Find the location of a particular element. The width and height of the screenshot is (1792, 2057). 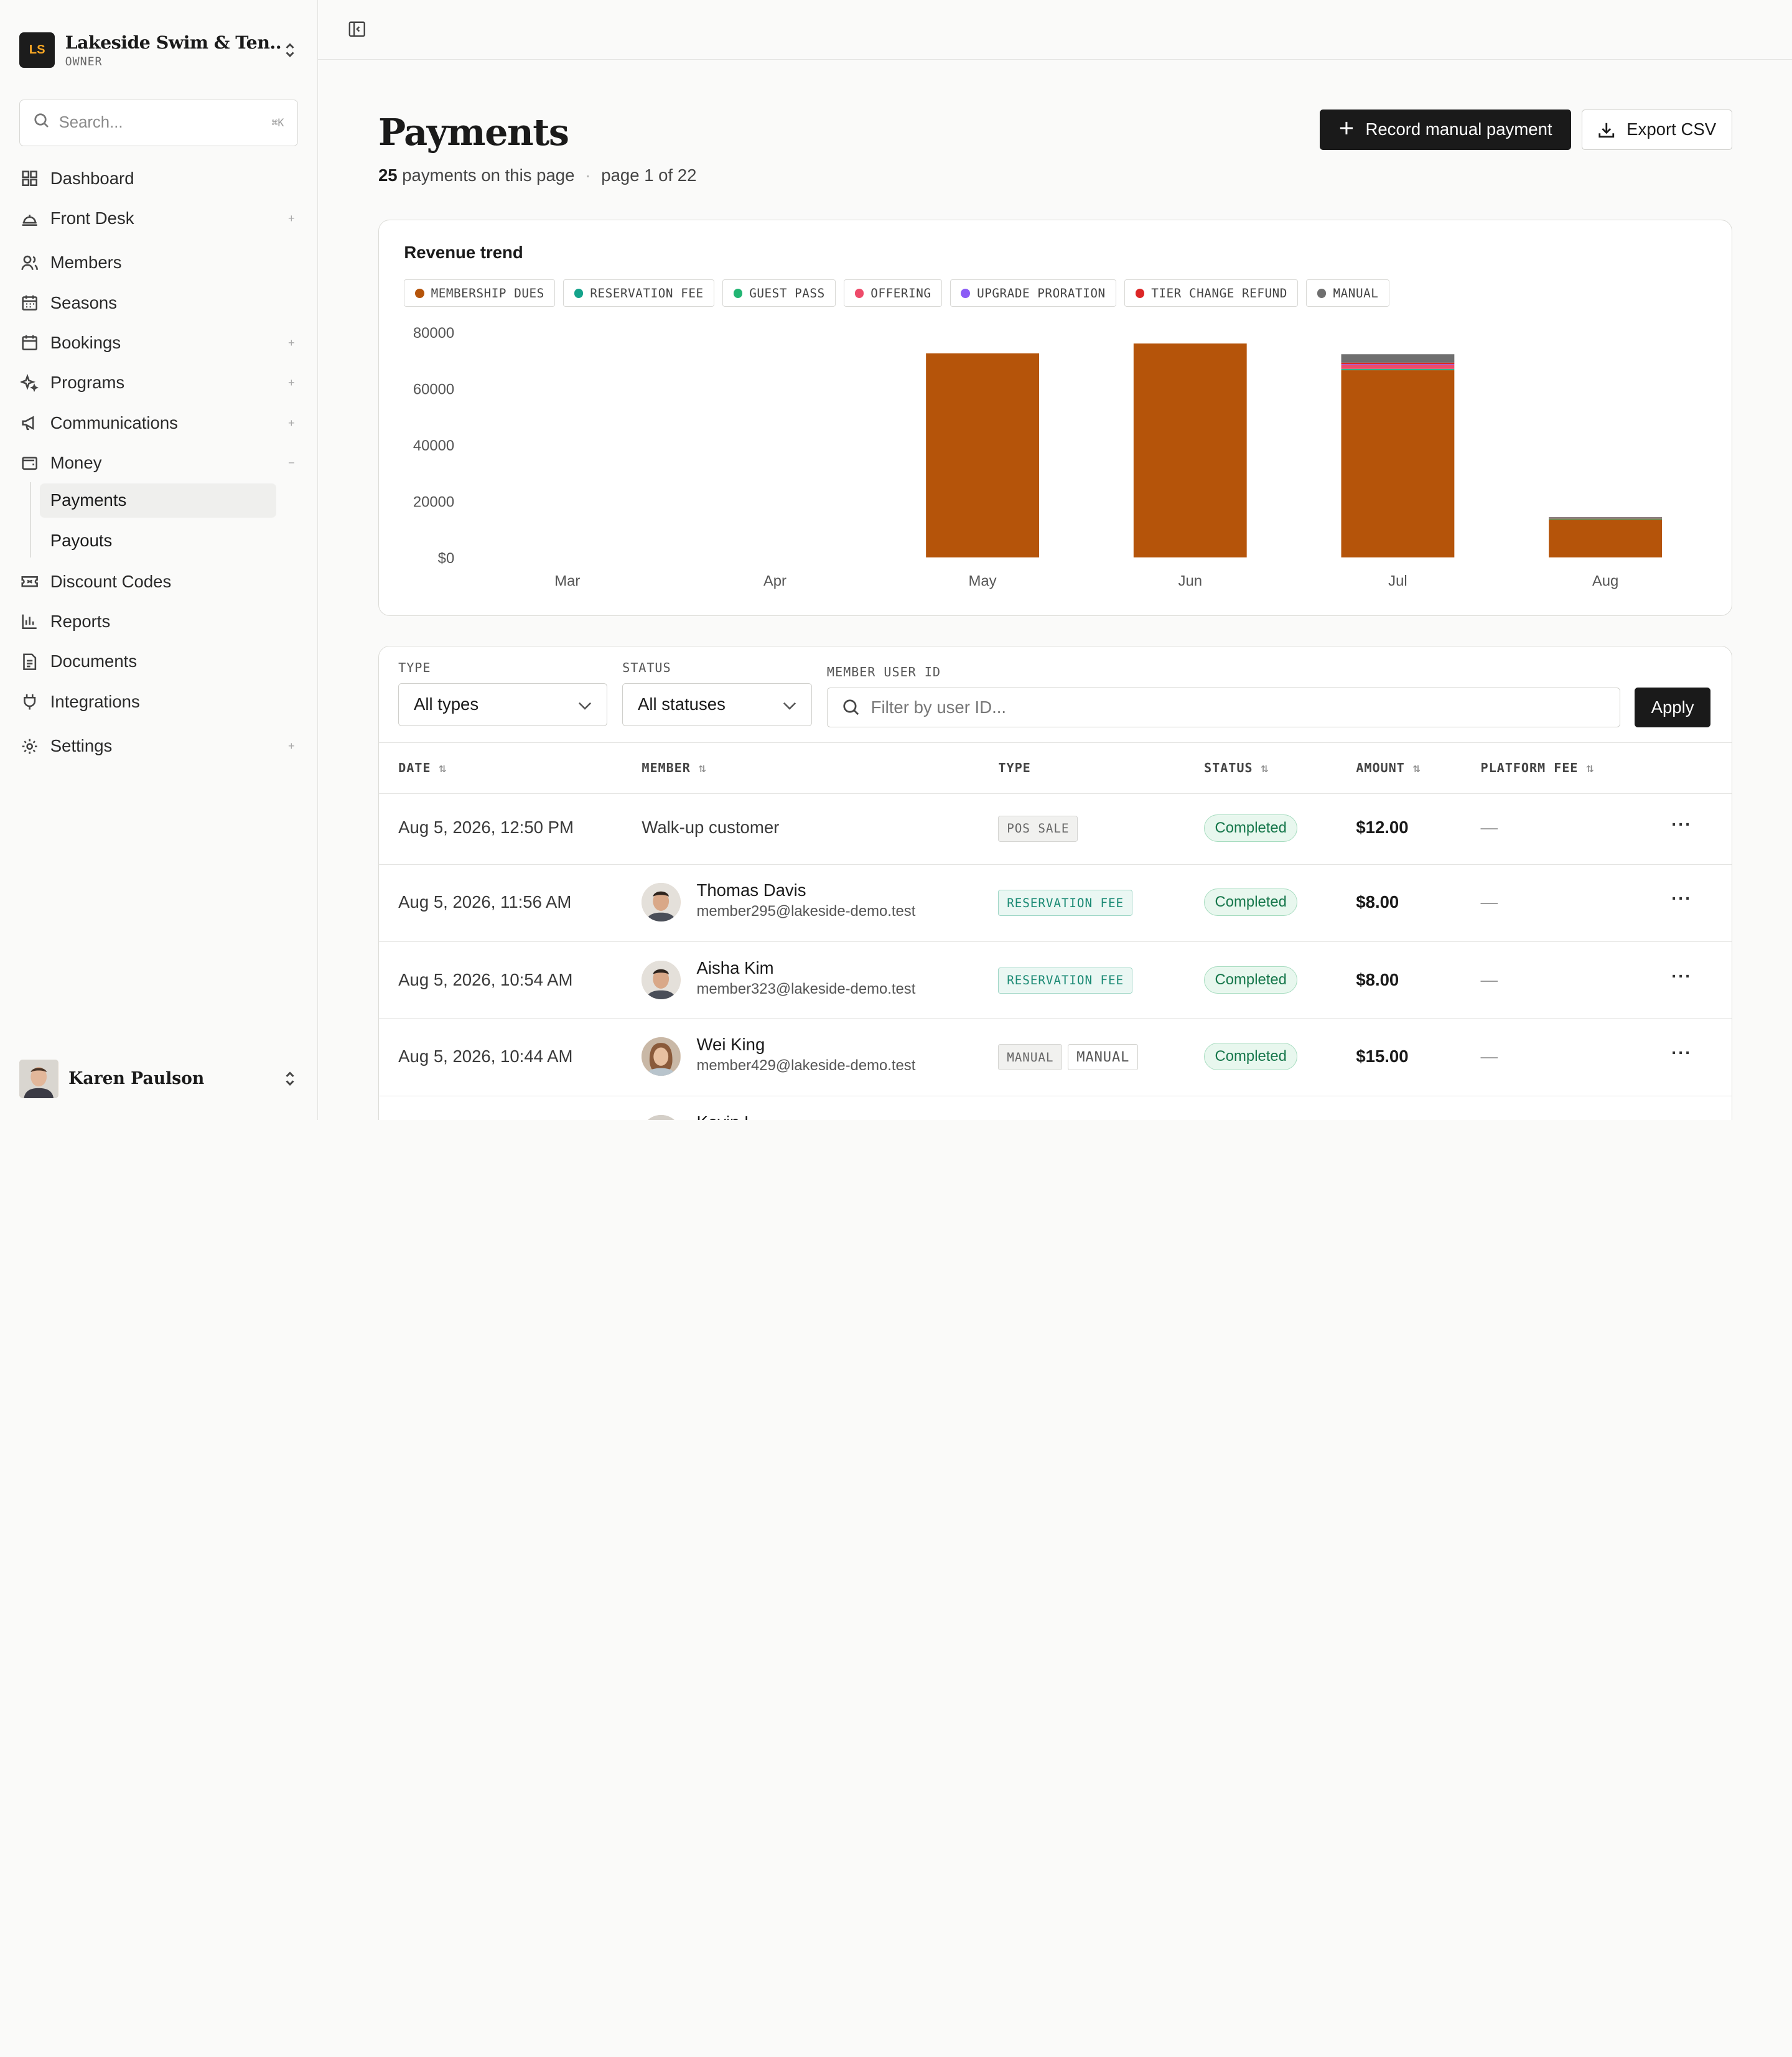

select-value: All statuses is located at coordinates (682, 704).